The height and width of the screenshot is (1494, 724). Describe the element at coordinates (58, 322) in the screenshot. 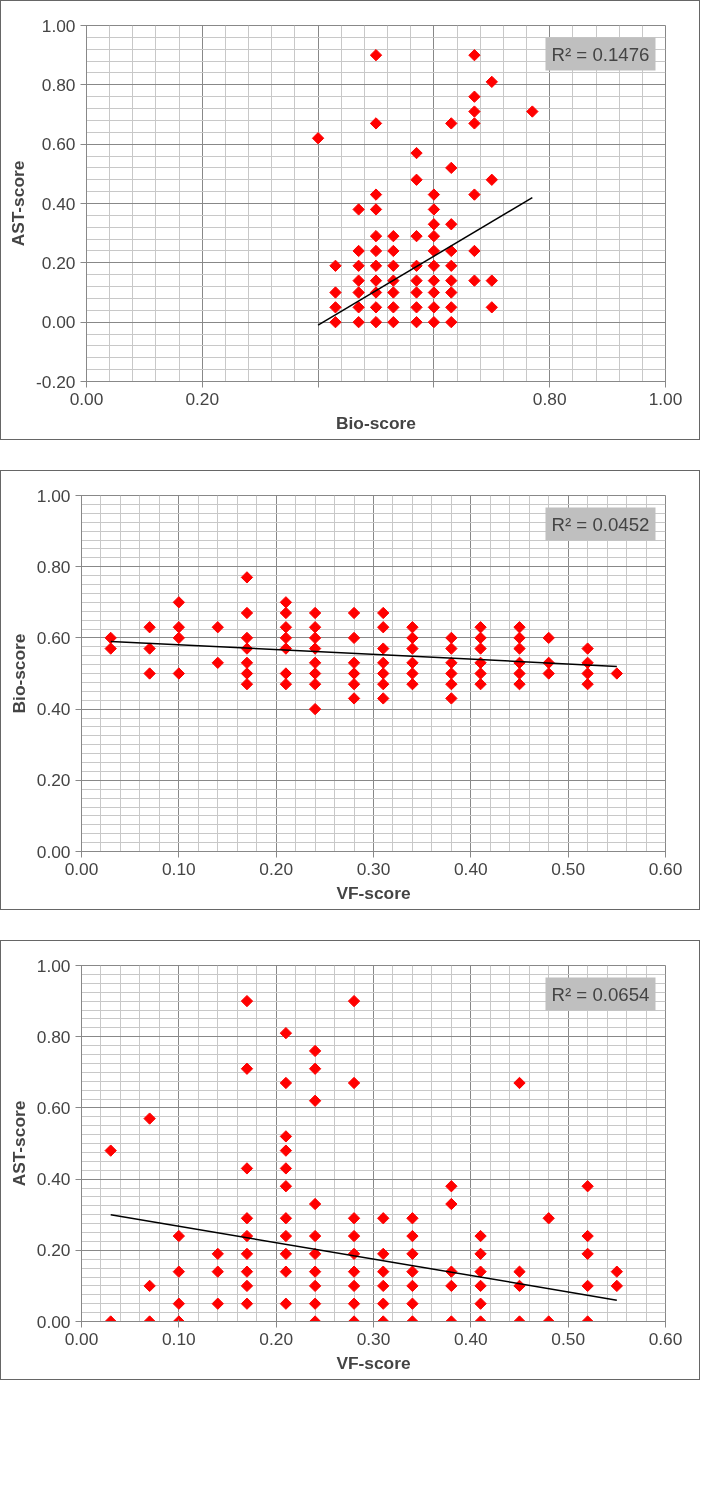

I see `y-tick-label: 0.00` at that location.